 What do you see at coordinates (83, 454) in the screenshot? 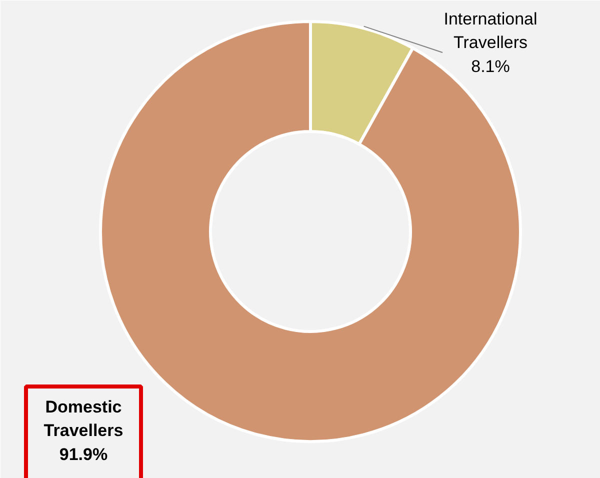
I see `data-label: 91.9%` at bounding box center [83, 454].